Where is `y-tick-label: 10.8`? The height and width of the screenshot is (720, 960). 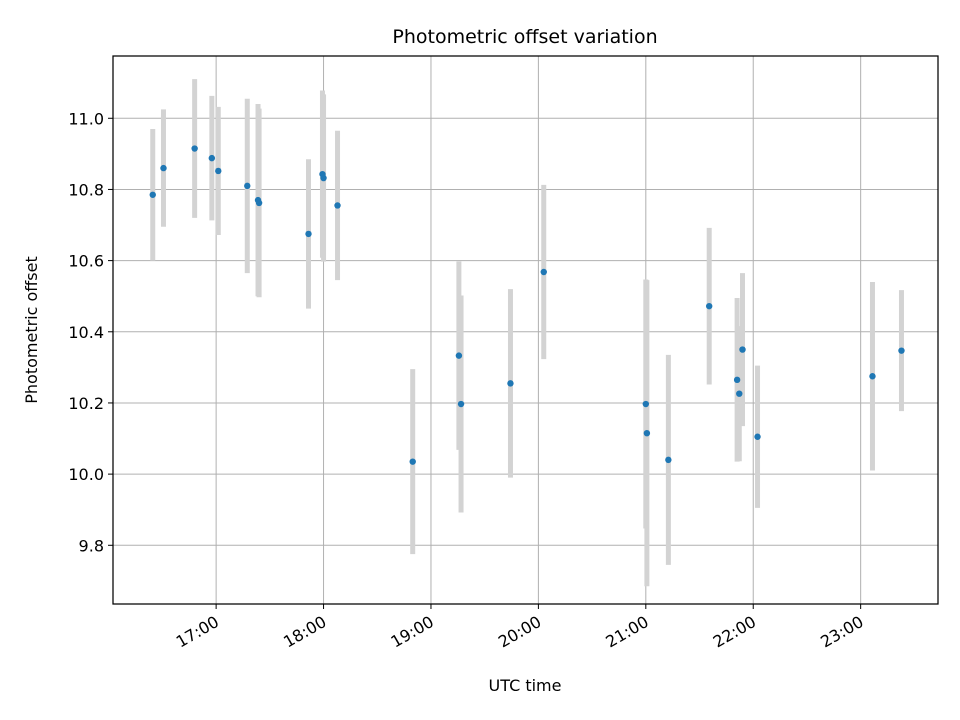
y-tick-label: 10.8 is located at coordinates (86, 189).